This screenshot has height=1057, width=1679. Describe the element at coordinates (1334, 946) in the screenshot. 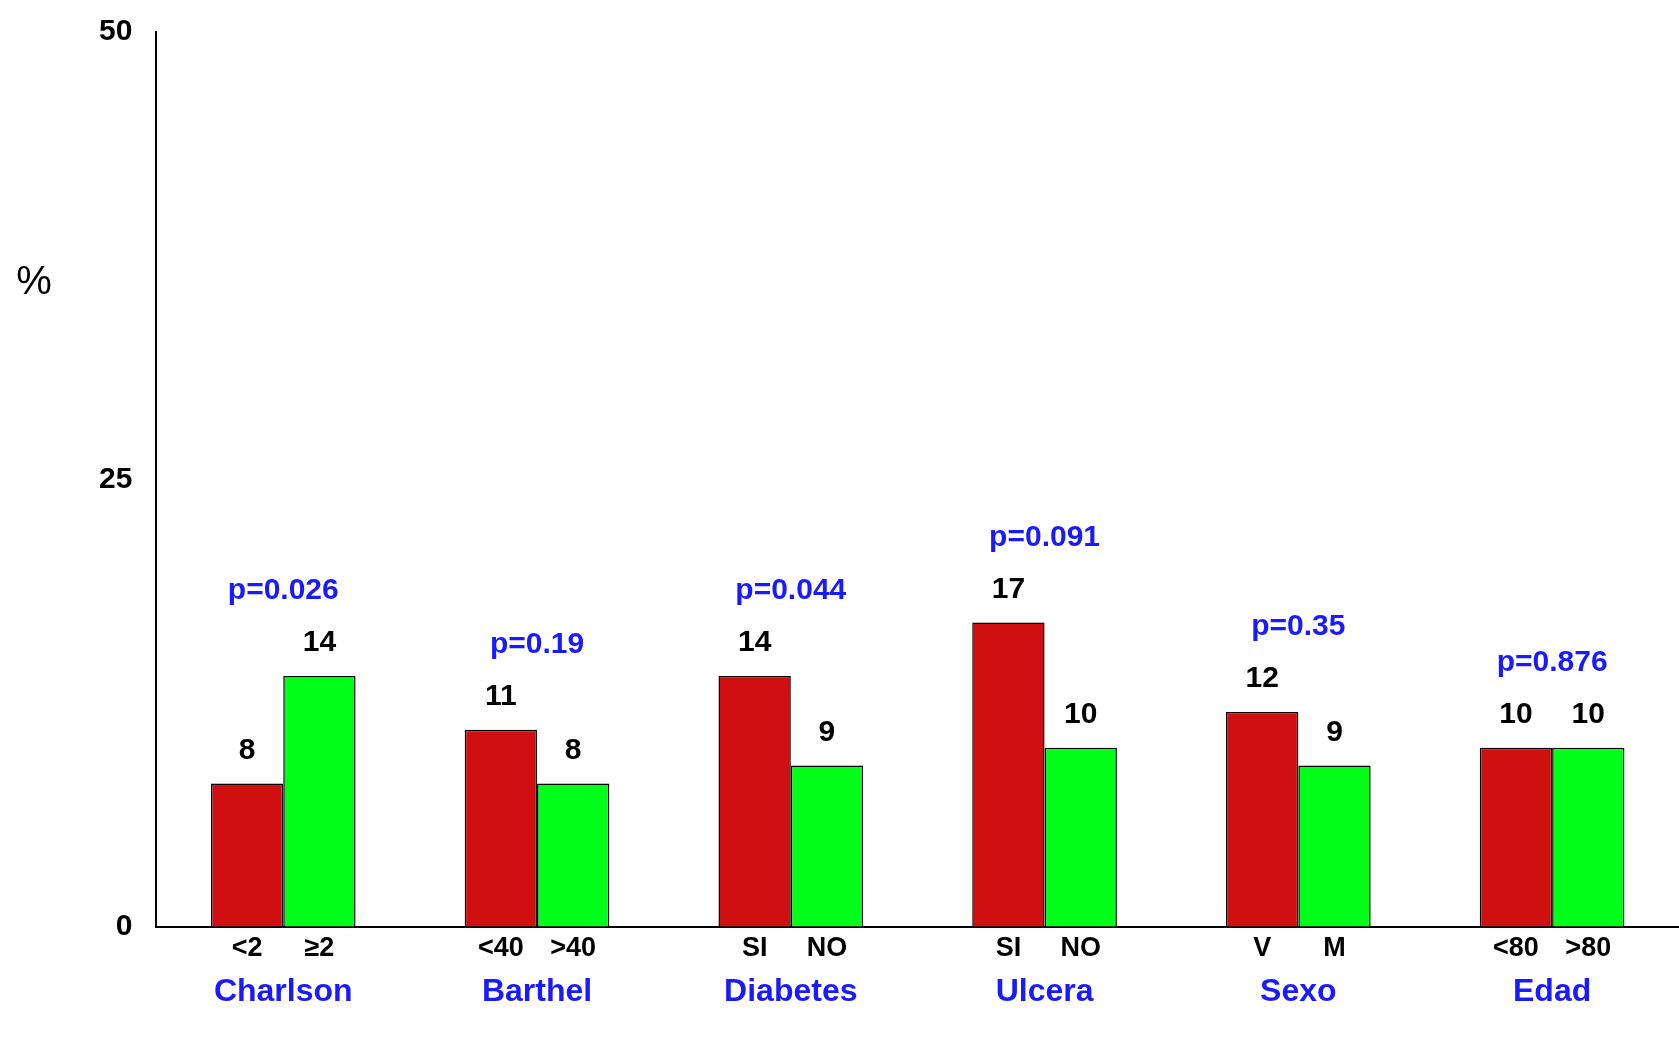

I see `text: M` at that location.